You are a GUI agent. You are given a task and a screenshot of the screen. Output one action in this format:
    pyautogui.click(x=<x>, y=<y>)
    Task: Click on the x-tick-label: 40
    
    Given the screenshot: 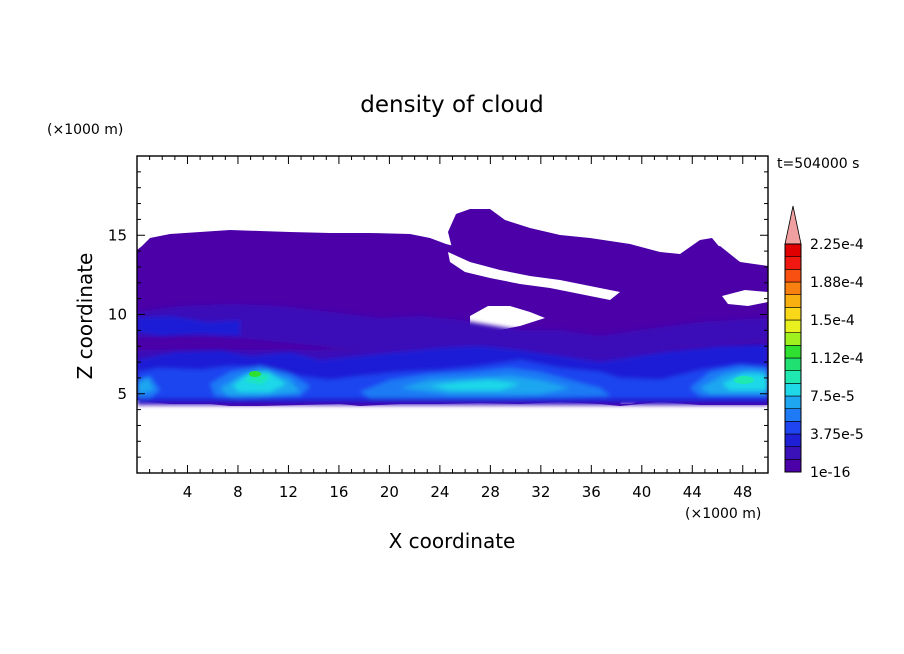 What is the action you would take?
    pyautogui.click(x=641, y=492)
    